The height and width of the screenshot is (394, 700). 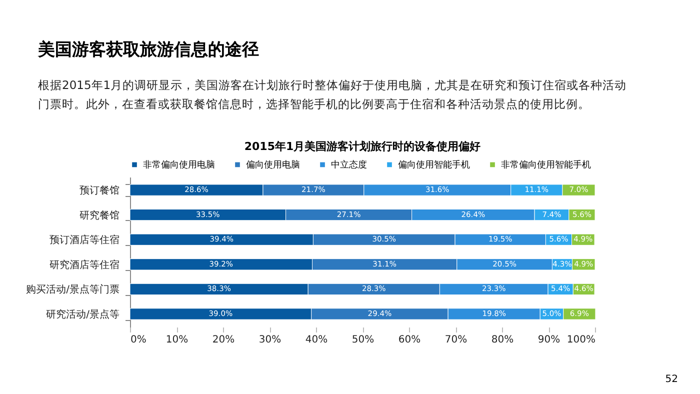 What do you see at coordinates (85, 240) in the screenshot?
I see `y-tick-label: 预订酒店等住宿` at bounding box center [85, 240].